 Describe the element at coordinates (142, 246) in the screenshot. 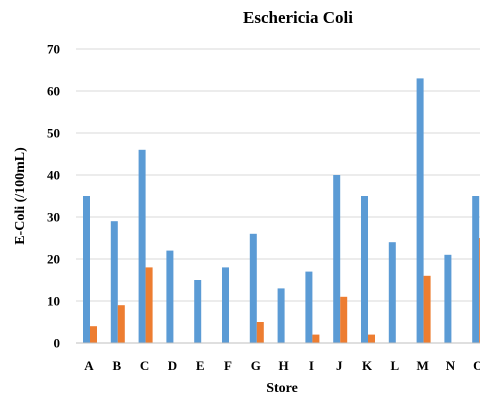

I see `bar-series-1-c` at that location.